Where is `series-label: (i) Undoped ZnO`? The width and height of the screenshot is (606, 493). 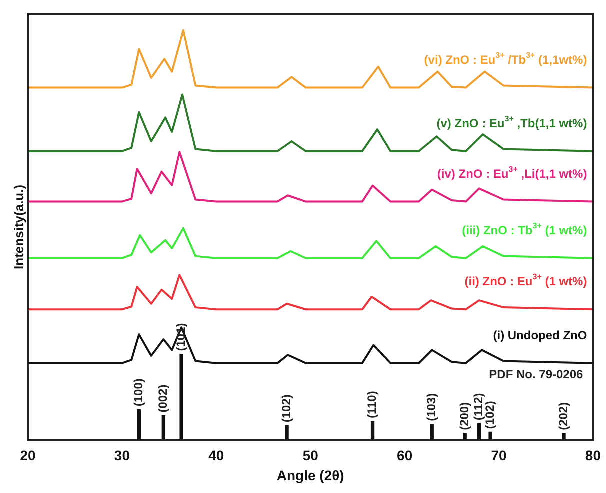
series-label: (i) Undoped ZnO is located at coordinates (540, 335).